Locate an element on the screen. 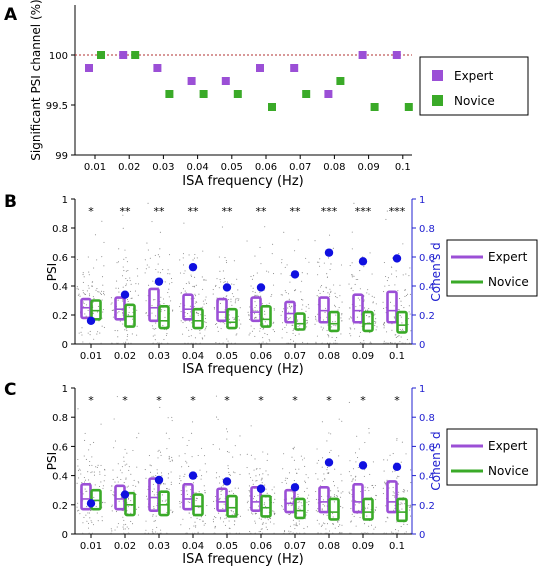 The width and height of the screenshot is (550, 571). c-x-tick-label: 0.08 is located at coordinates (329, 546).